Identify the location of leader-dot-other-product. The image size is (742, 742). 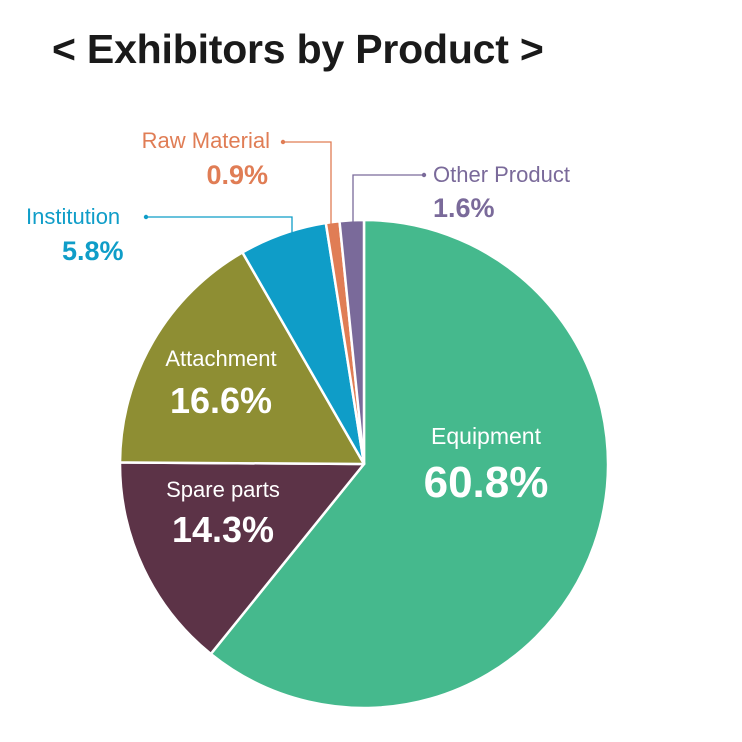
(424, 175).